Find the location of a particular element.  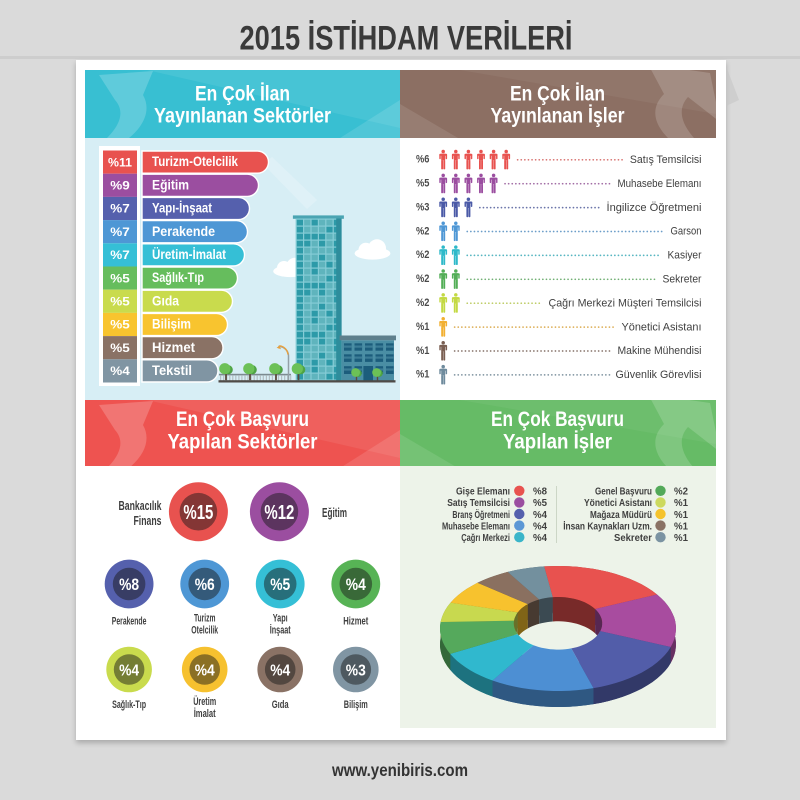

svg-text: Mağaza Müdürü is located at coordinates (621, 515).